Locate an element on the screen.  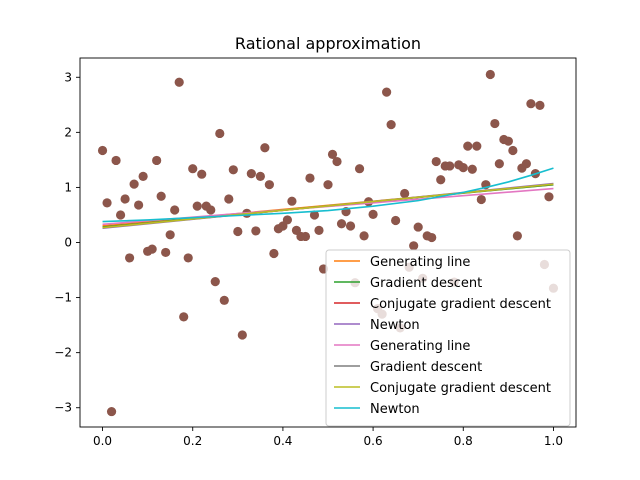
x-tick-label: 0.8 is located at coordinates (463, 441).